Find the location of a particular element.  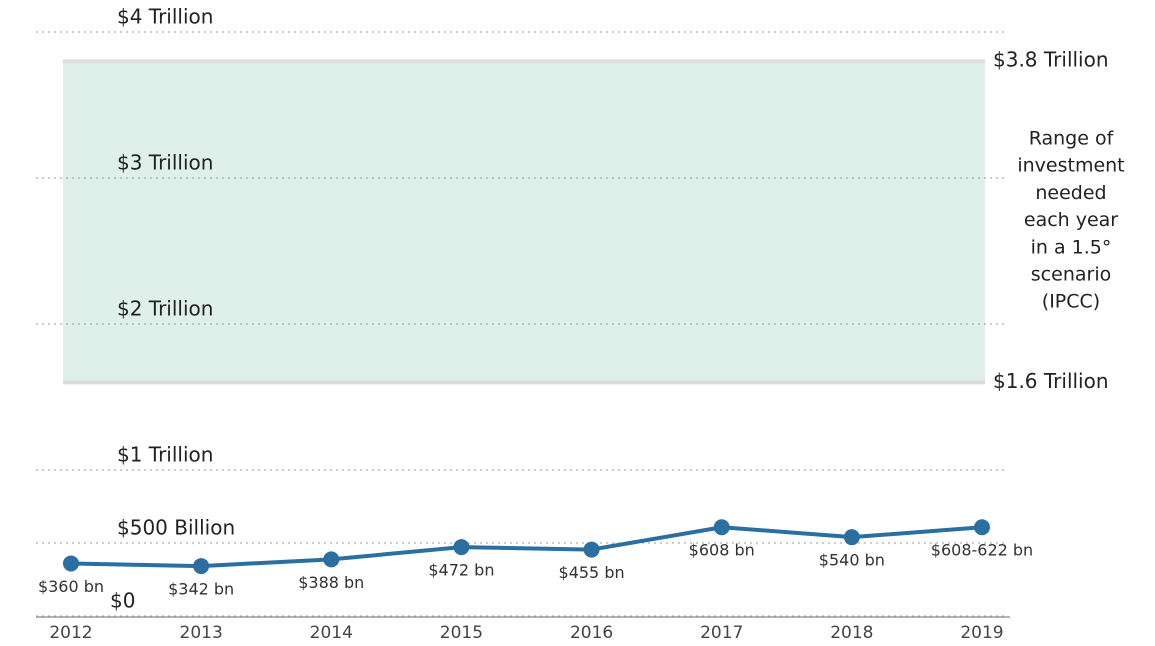

value-label: $388 bn is located at coordinates (331, 582).